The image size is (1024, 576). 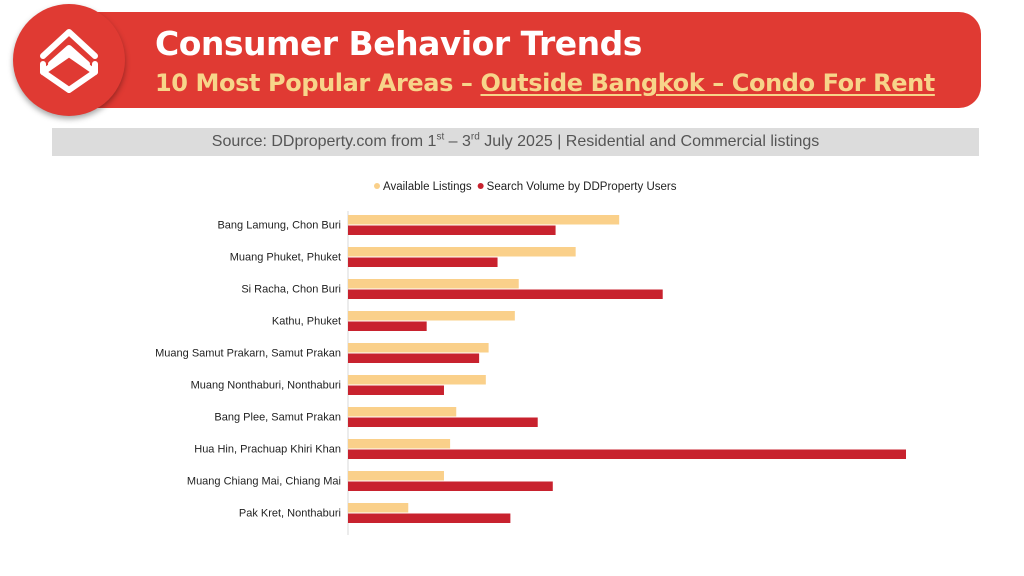 I want to click on category-label-4: Muang Samut Prakarn, Samut Prakan, so click(x=248, y=354).